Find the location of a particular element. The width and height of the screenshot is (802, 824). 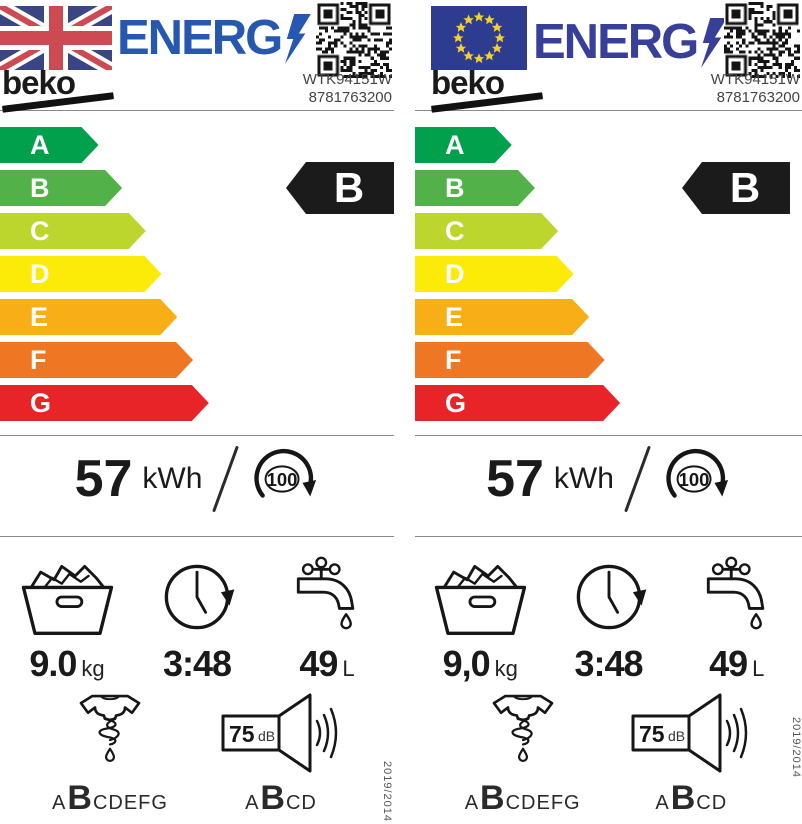

uk-flag-icon is located at coordinates (56, 38).